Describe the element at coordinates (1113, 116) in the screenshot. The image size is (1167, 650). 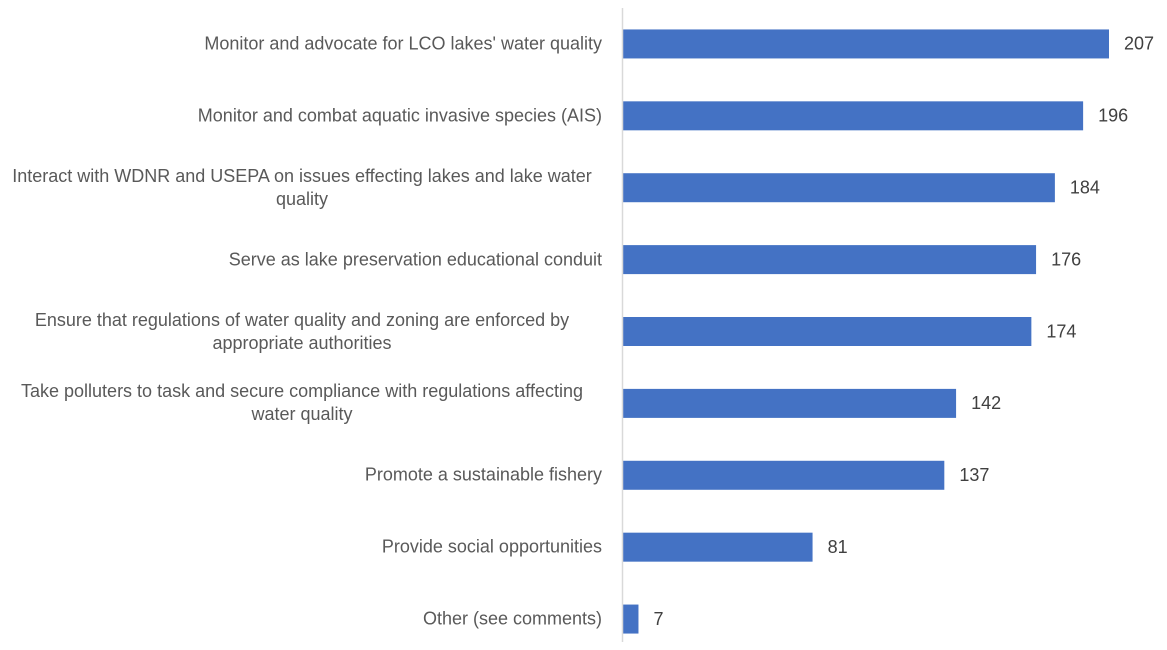
I see `data-label: 196` at that location.